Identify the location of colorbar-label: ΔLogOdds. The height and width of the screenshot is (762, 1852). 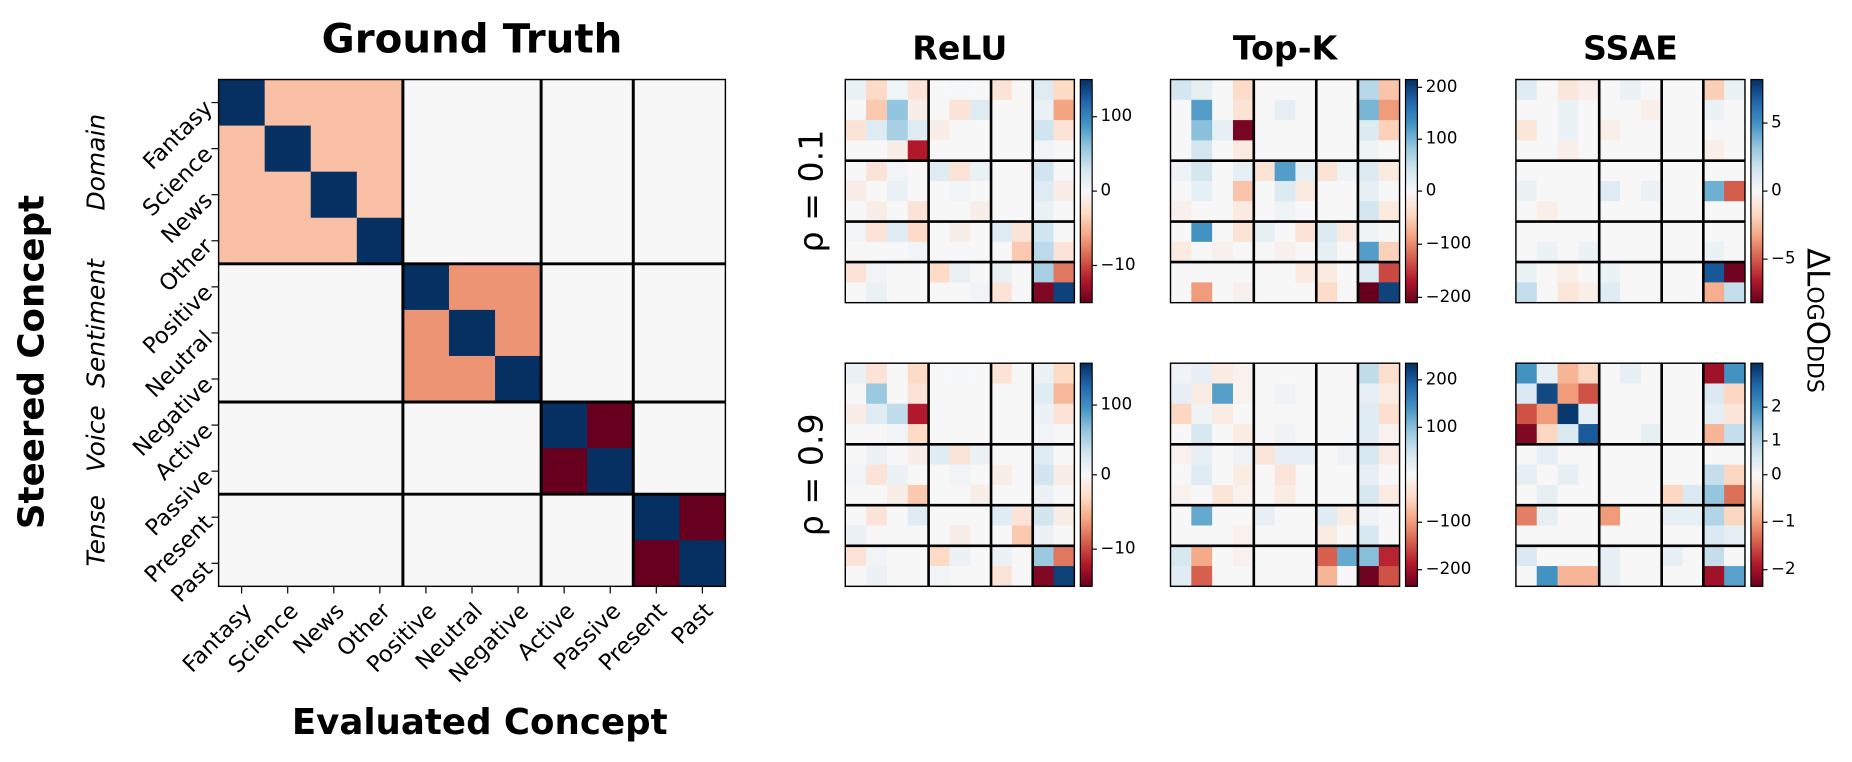
(1818, 320).